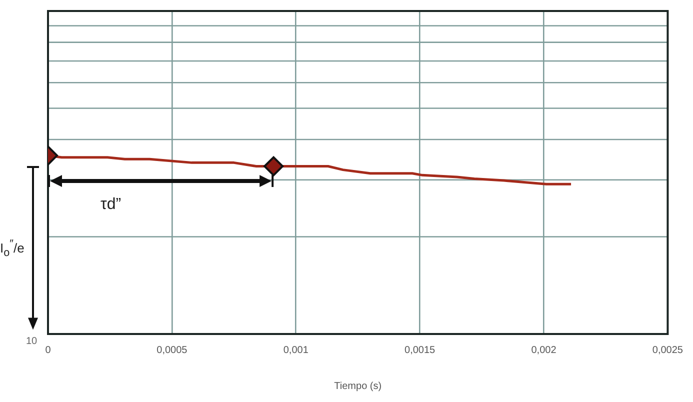 The image size is (693, 402). What do you see at coordinates (111, 205) in the screenshot?
I see `annotation: τd”` at bounding box center [111, 205].